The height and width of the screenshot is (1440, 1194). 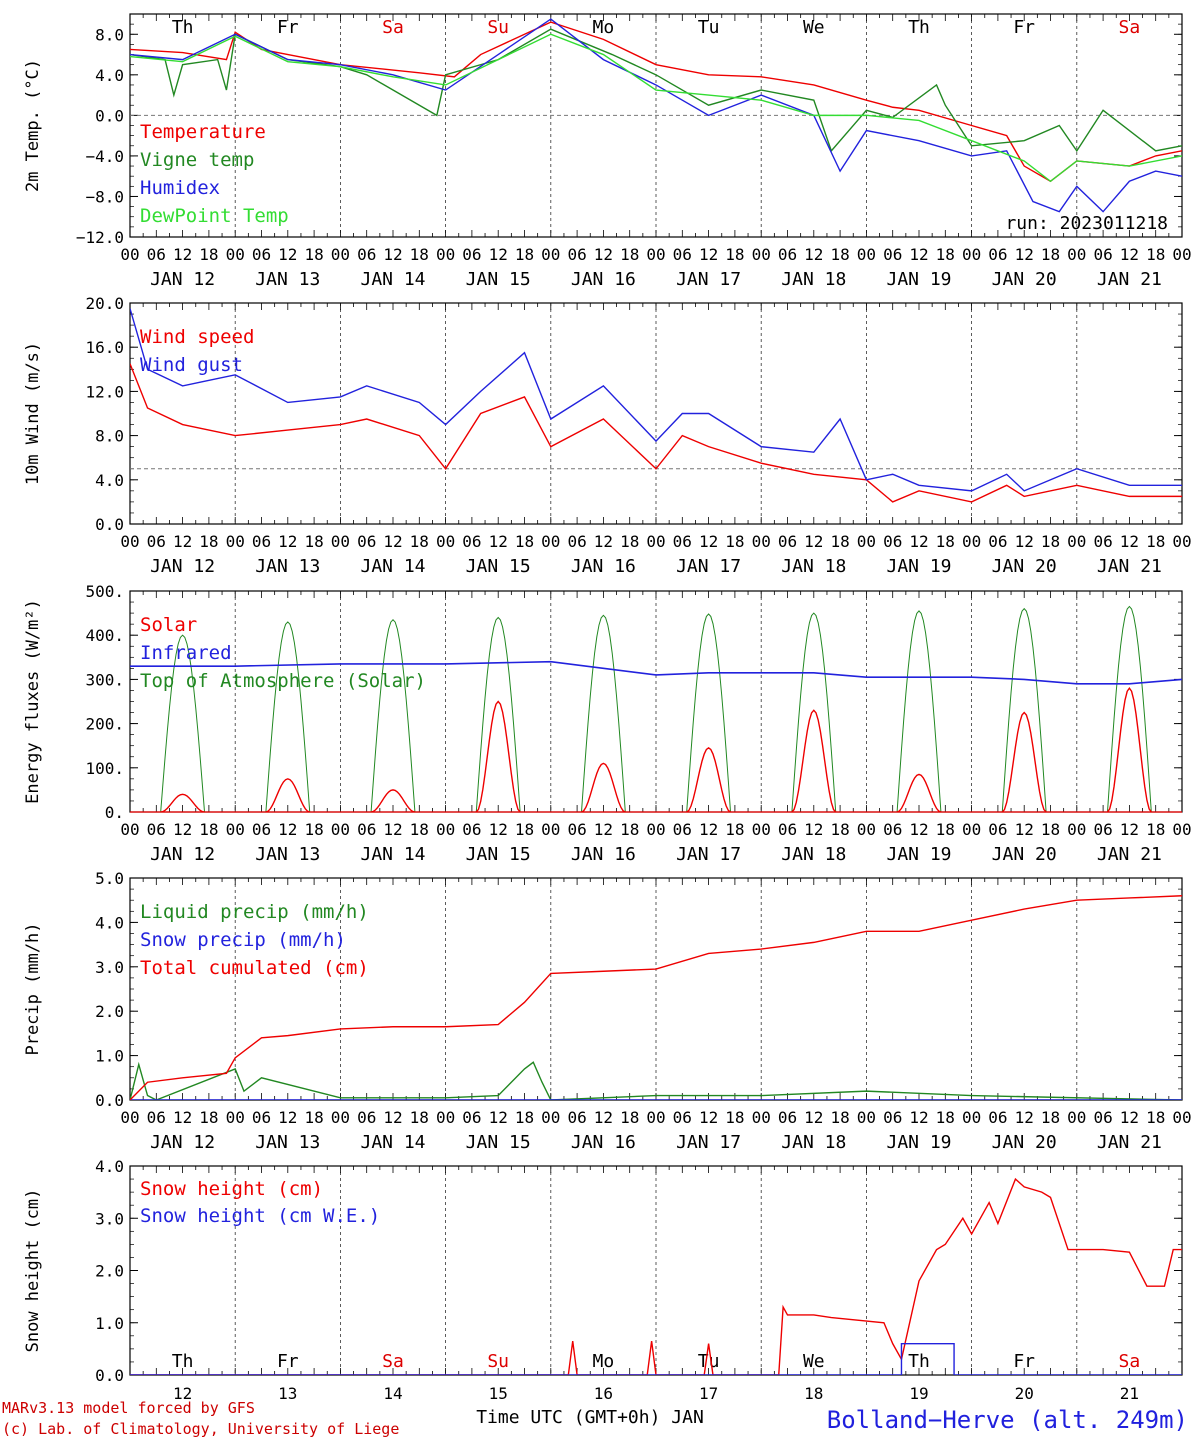 I want to click on date-label: JAN 15, so click(x=498, y=566).